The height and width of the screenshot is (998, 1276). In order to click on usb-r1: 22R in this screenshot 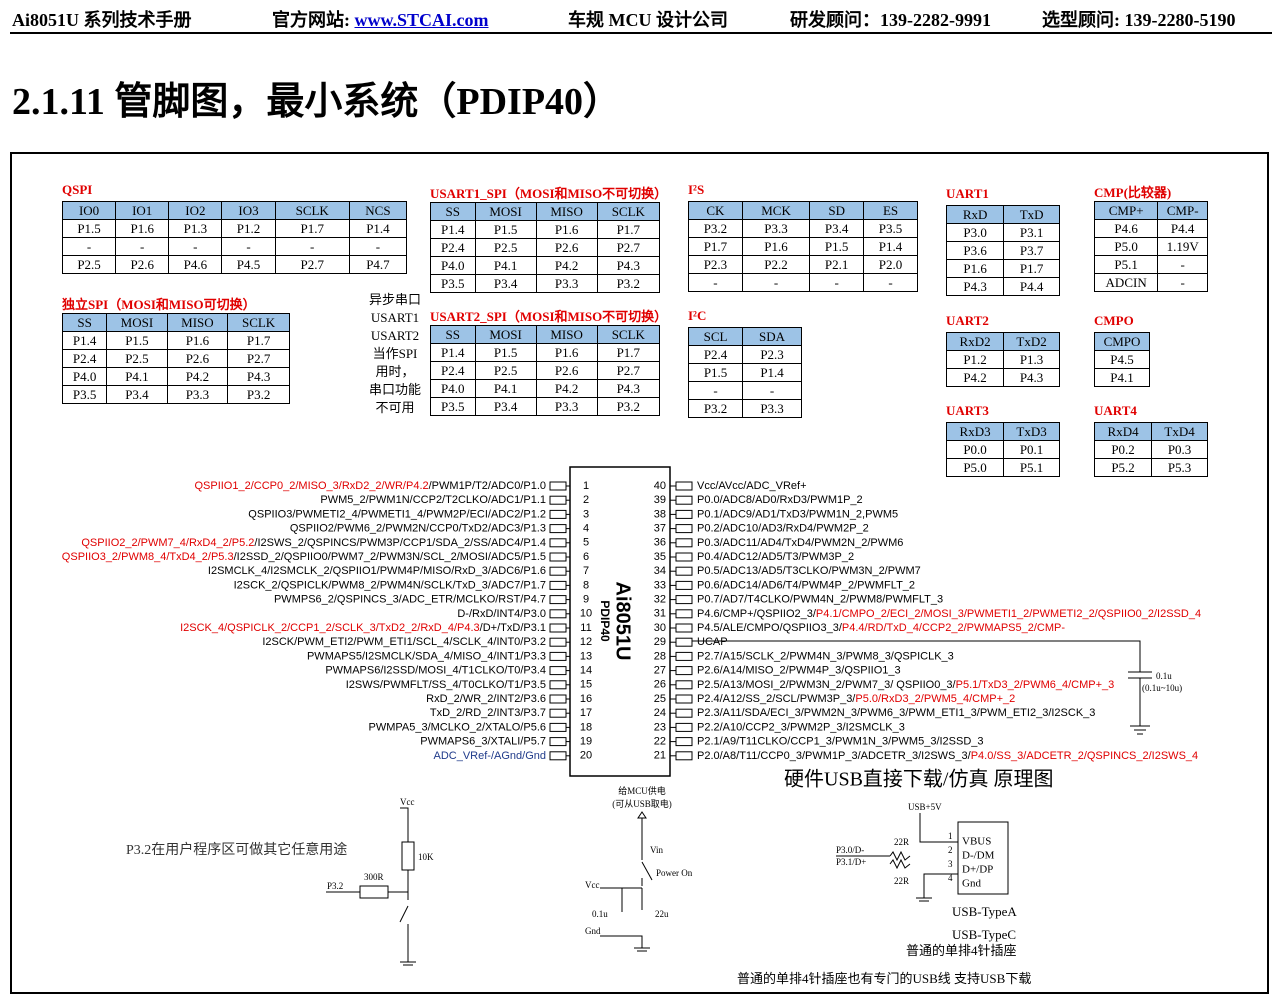, I will do `click(901, 842)`.